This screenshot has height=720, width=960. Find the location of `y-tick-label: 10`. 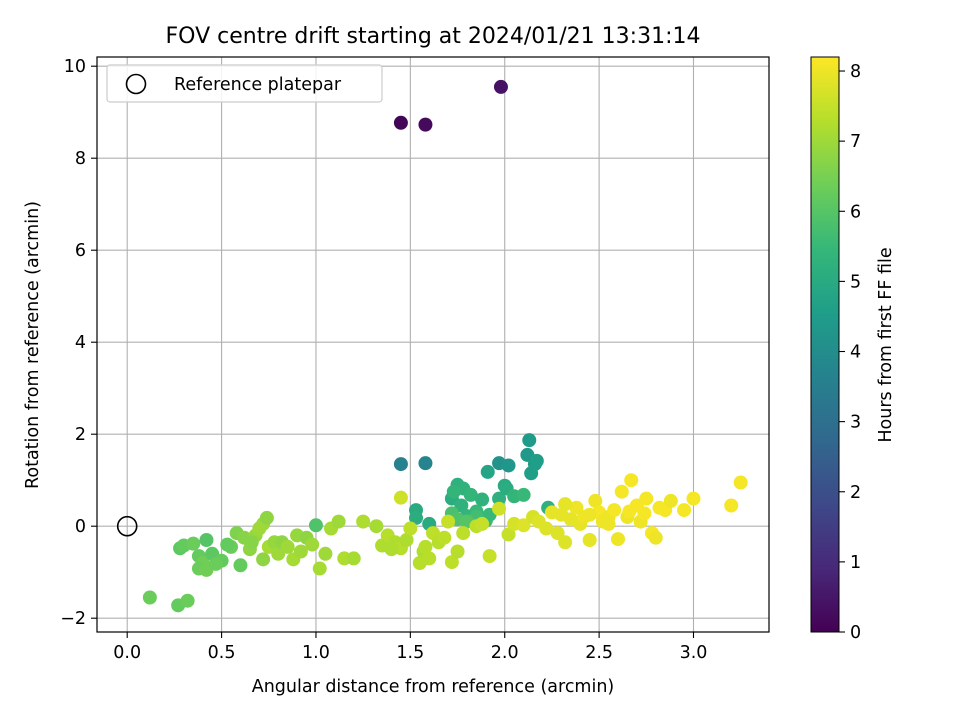

y-tick-label: 10 is located at coordinates (75, 67).